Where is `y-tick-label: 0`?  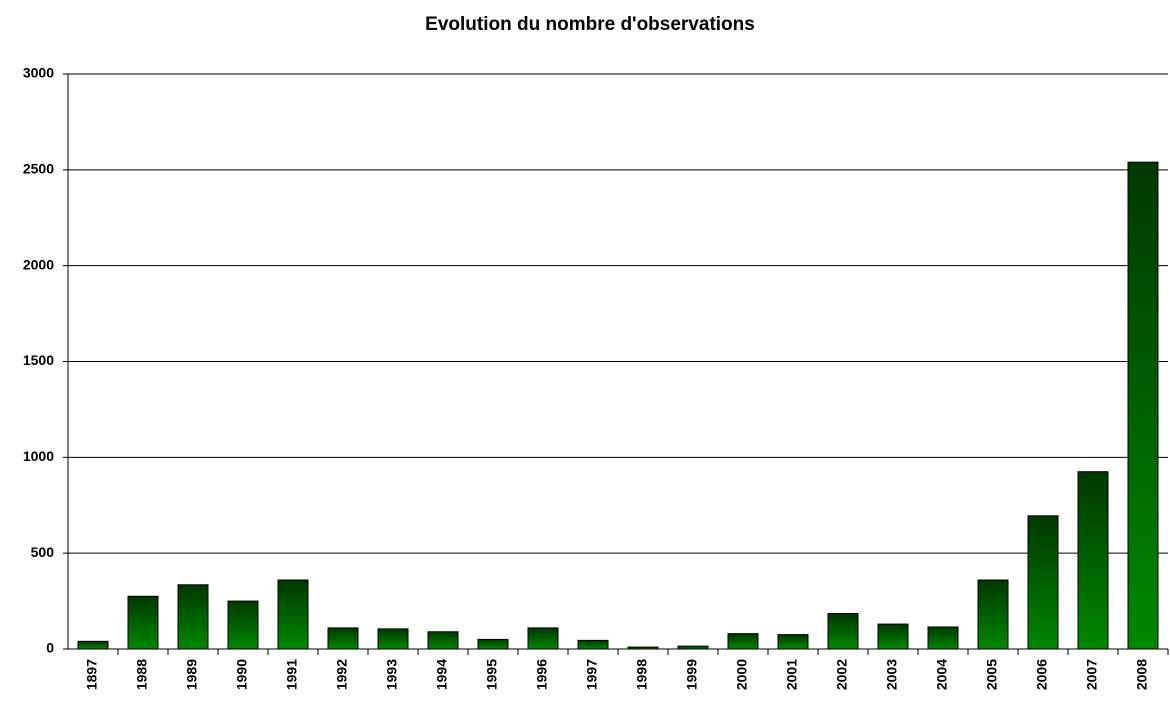 y-tick-label: 0 is located at coordinates (50, 648).